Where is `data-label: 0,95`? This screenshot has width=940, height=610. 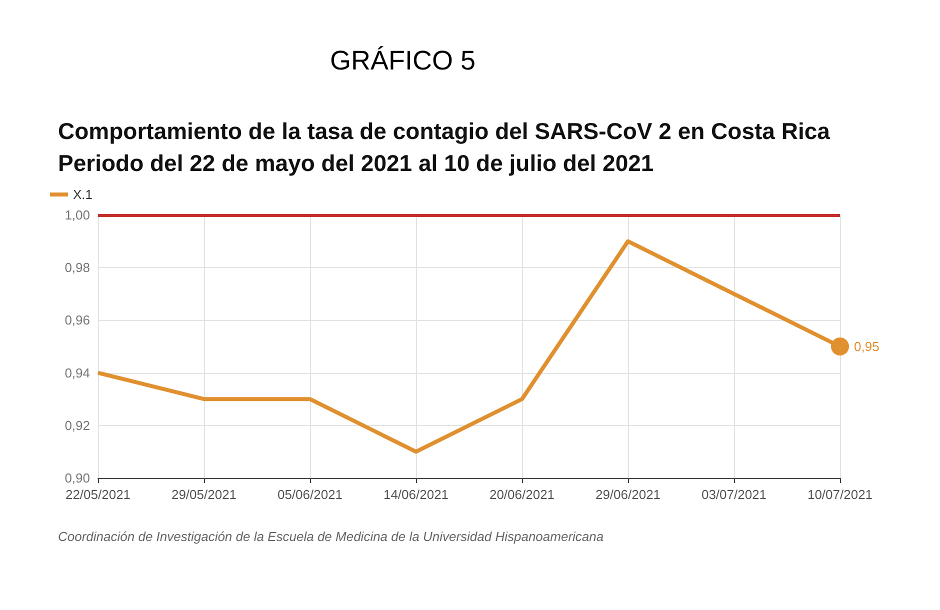
data-label: 0,95 is located at coordinates (867, 346).